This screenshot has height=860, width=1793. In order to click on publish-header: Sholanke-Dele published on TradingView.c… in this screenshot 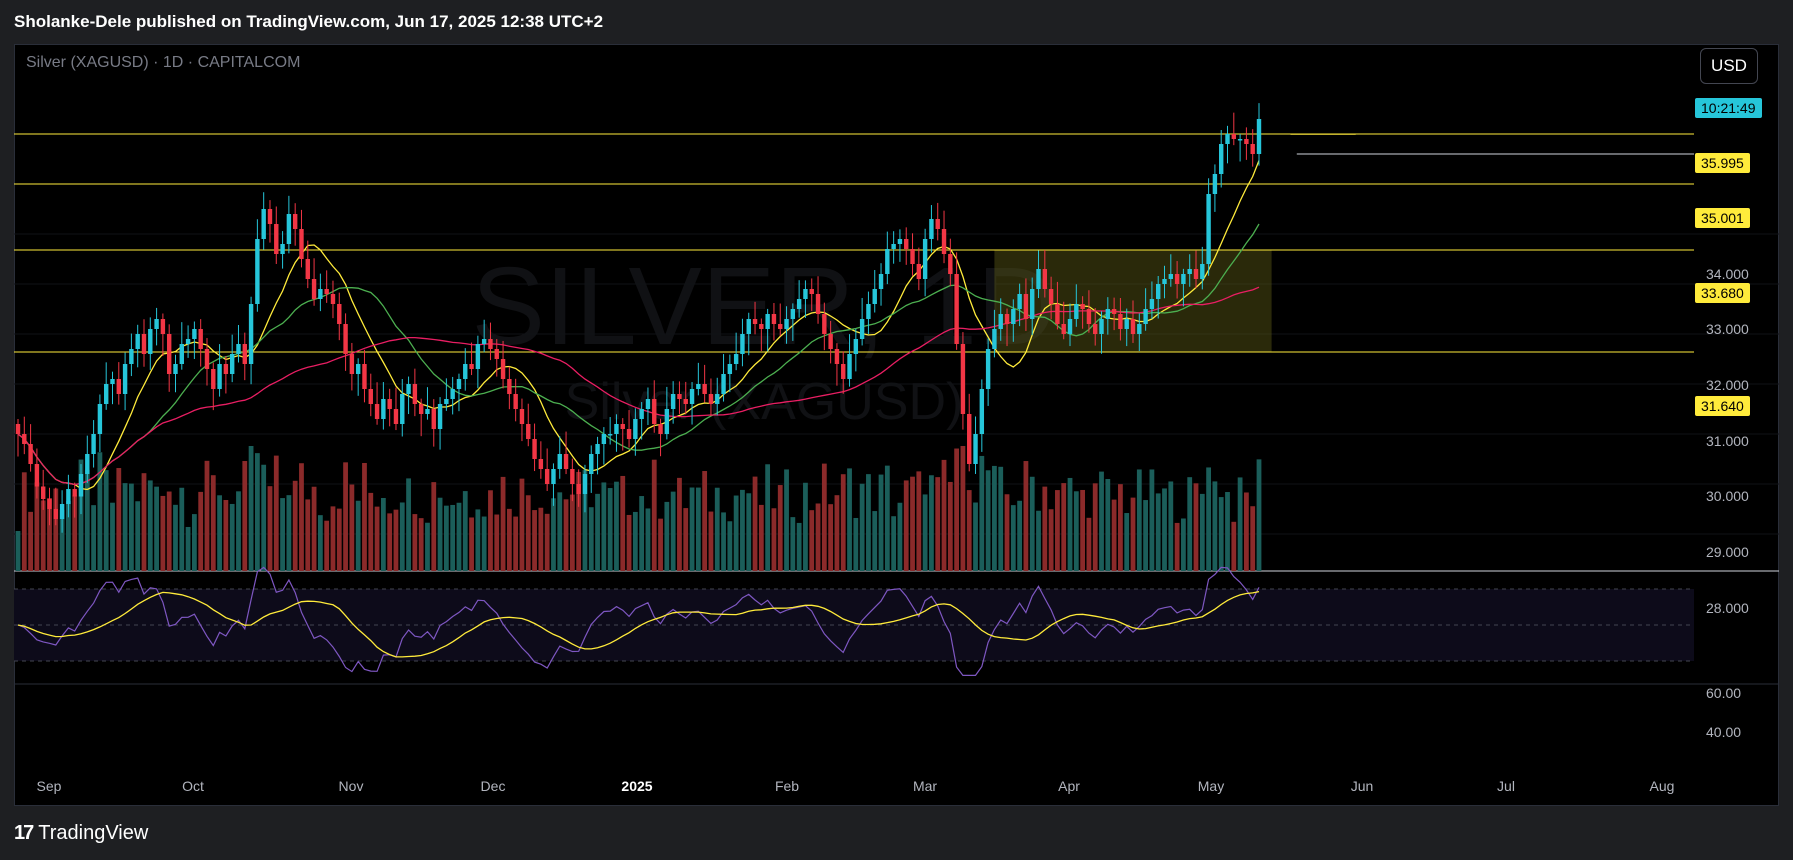, I will do `click(896, 22)`.